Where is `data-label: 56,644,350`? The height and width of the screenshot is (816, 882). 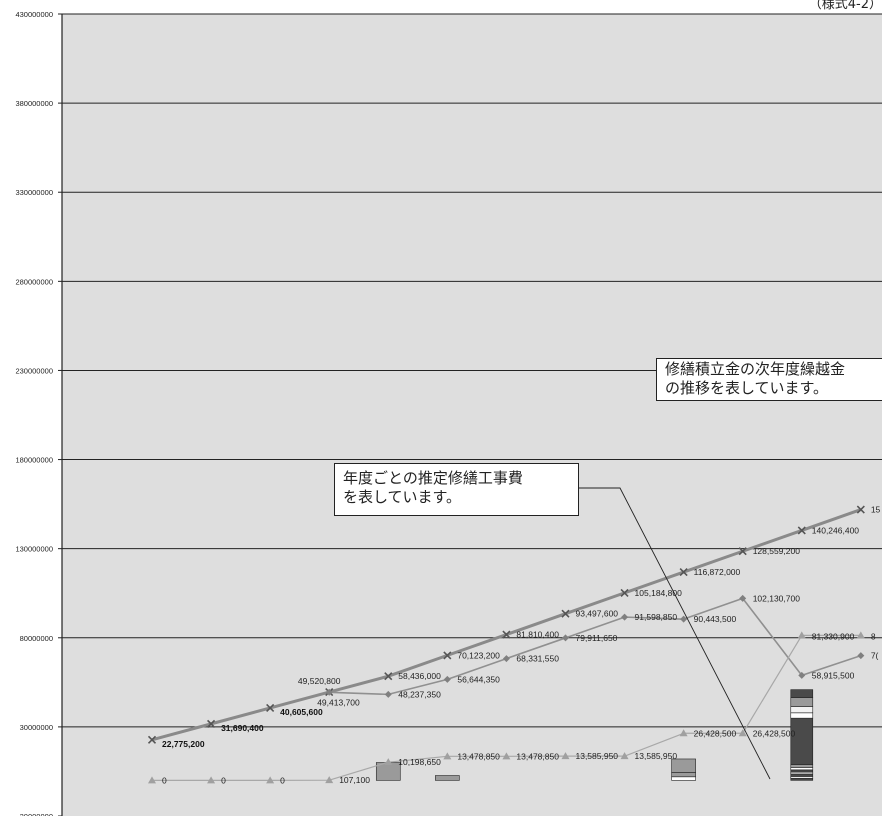 data-label: 56,644,350 is located at coordinates (478, 679).